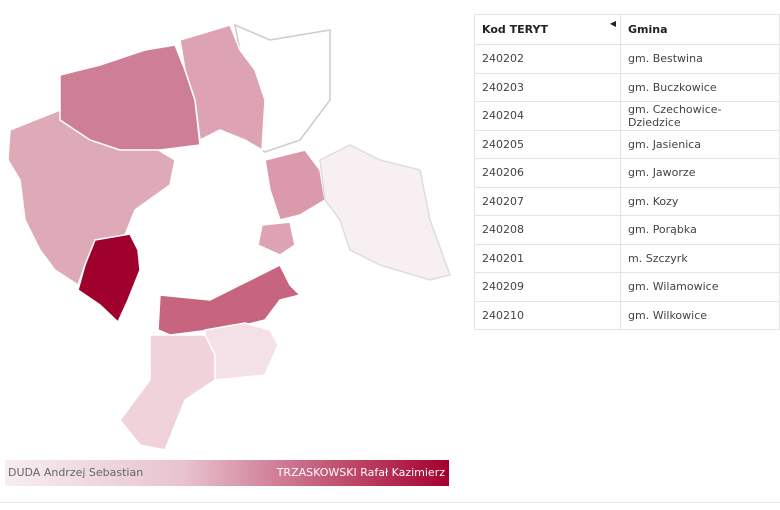 This screenshot has height=510, width=780. Describe the element at coordinates (76, 472) in the screenshot. I see `legend-low: DUDA Andrzej Sebastian` at that location.